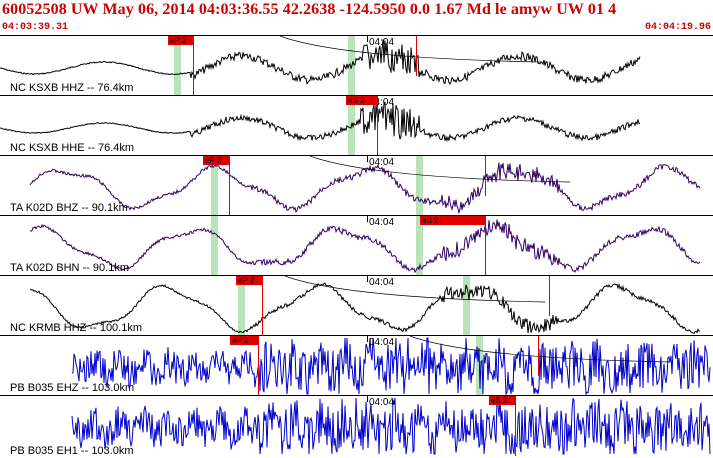 This screenshot has height=458, width=713. Describe the element at coordinates (72, 388) in the screenshot. I see `station-label: PB B035 EHZ -- 103.0km` at that location.